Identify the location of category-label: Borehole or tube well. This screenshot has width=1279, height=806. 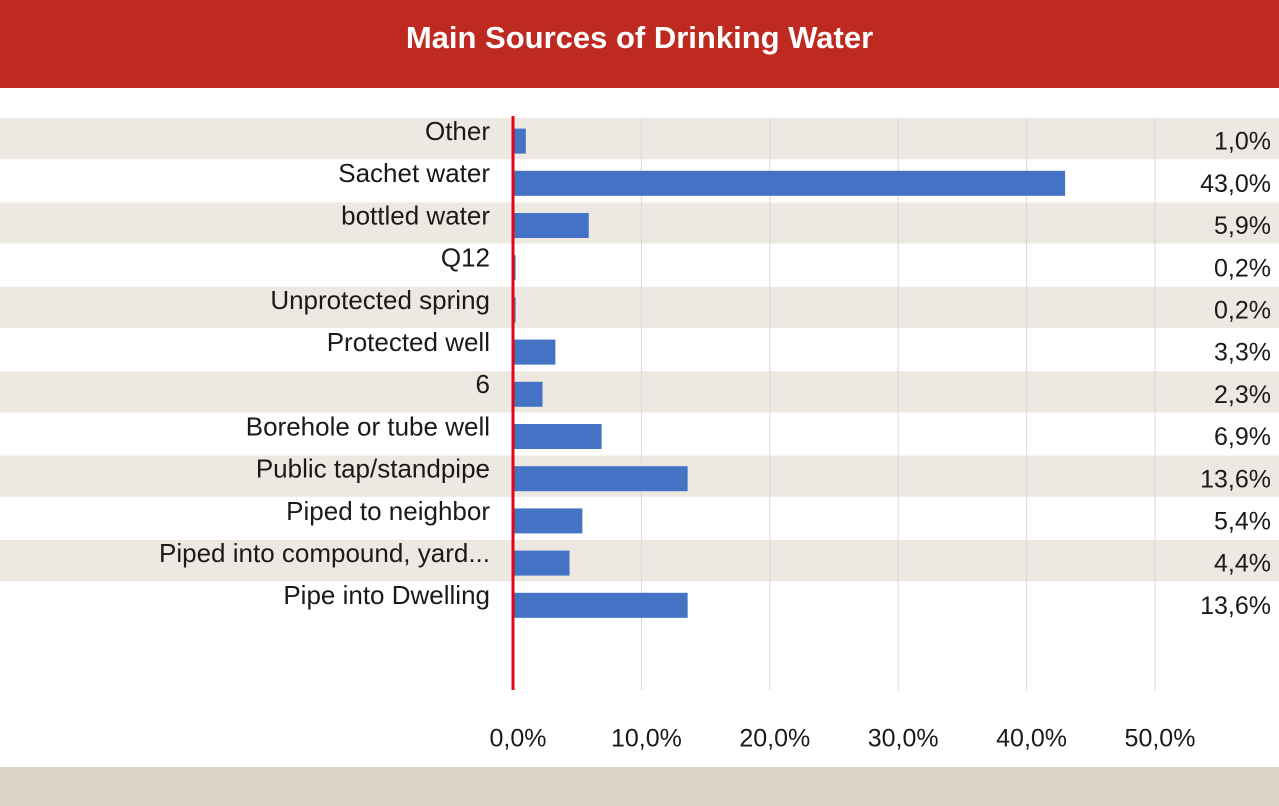
(368, 426).